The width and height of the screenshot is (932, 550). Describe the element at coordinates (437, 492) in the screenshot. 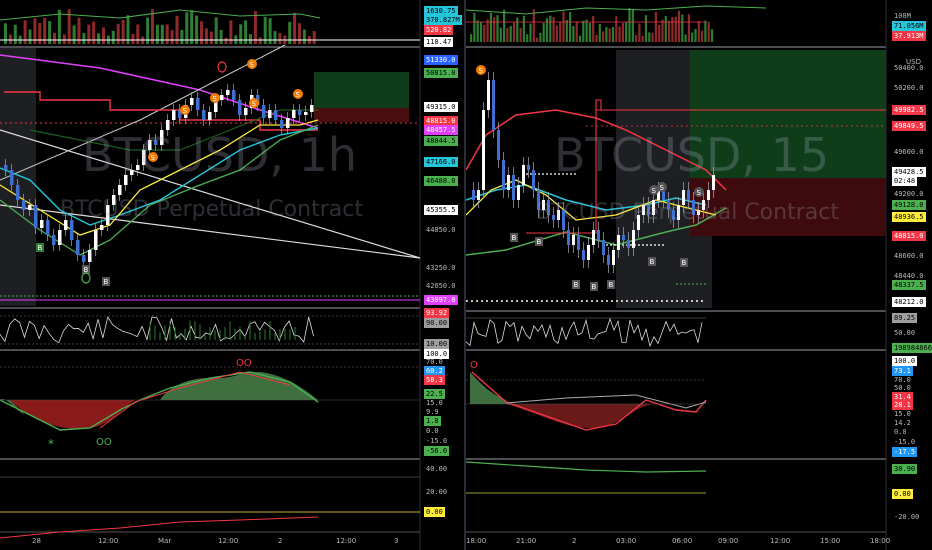

I see `price-tag: 20.00` at that location.